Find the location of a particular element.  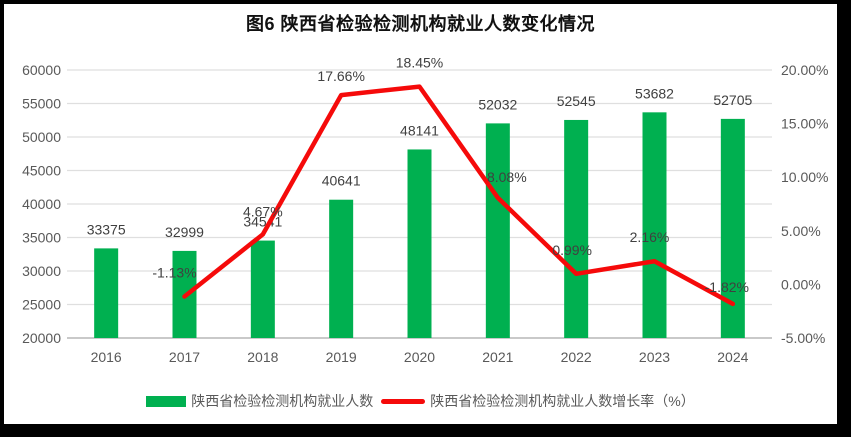

left-axis-tick: 45000 is located at coordinates (41, 171).